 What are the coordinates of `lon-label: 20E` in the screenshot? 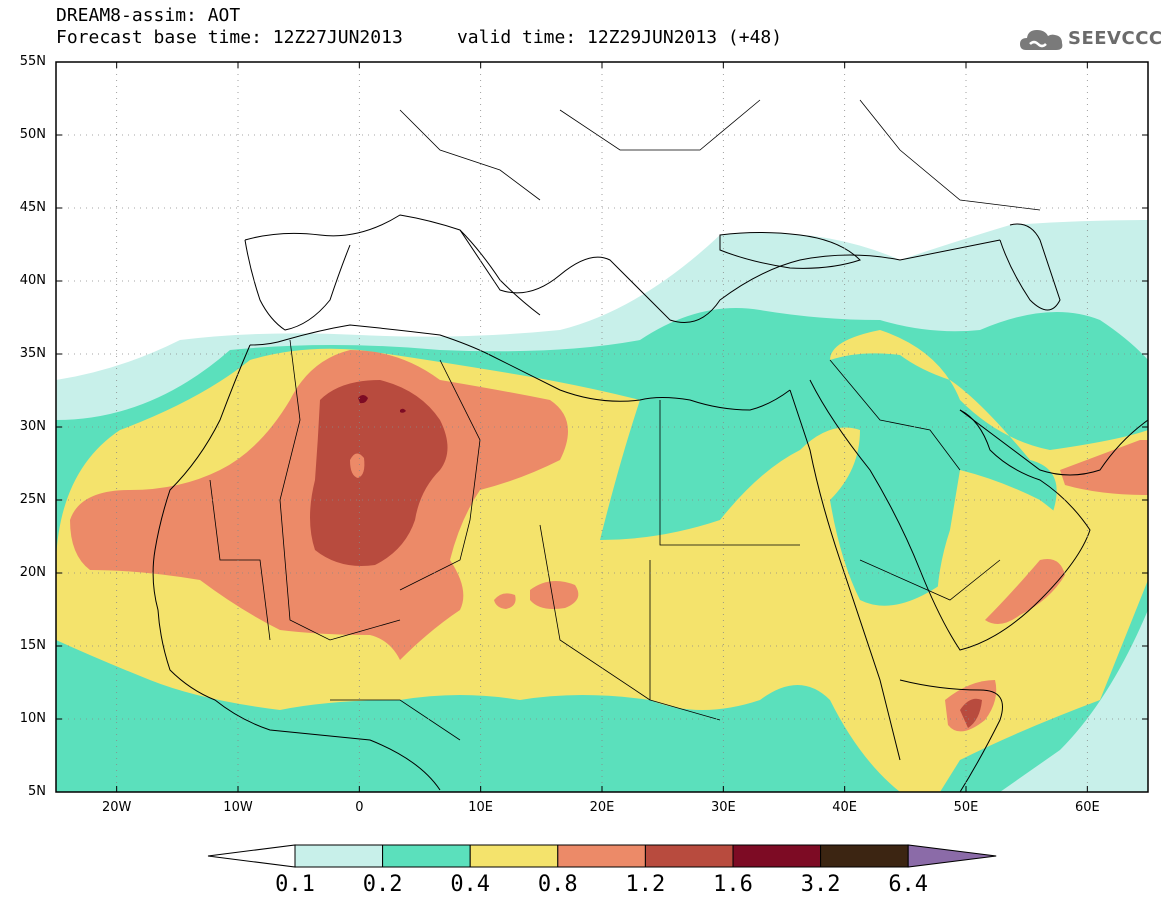 It's located at (602, 807).